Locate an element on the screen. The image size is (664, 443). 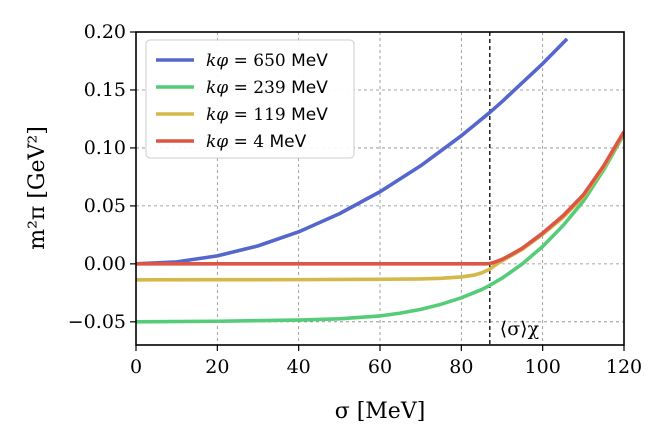
y-tick-label: 0.20 is located at coordinates (105, 32).